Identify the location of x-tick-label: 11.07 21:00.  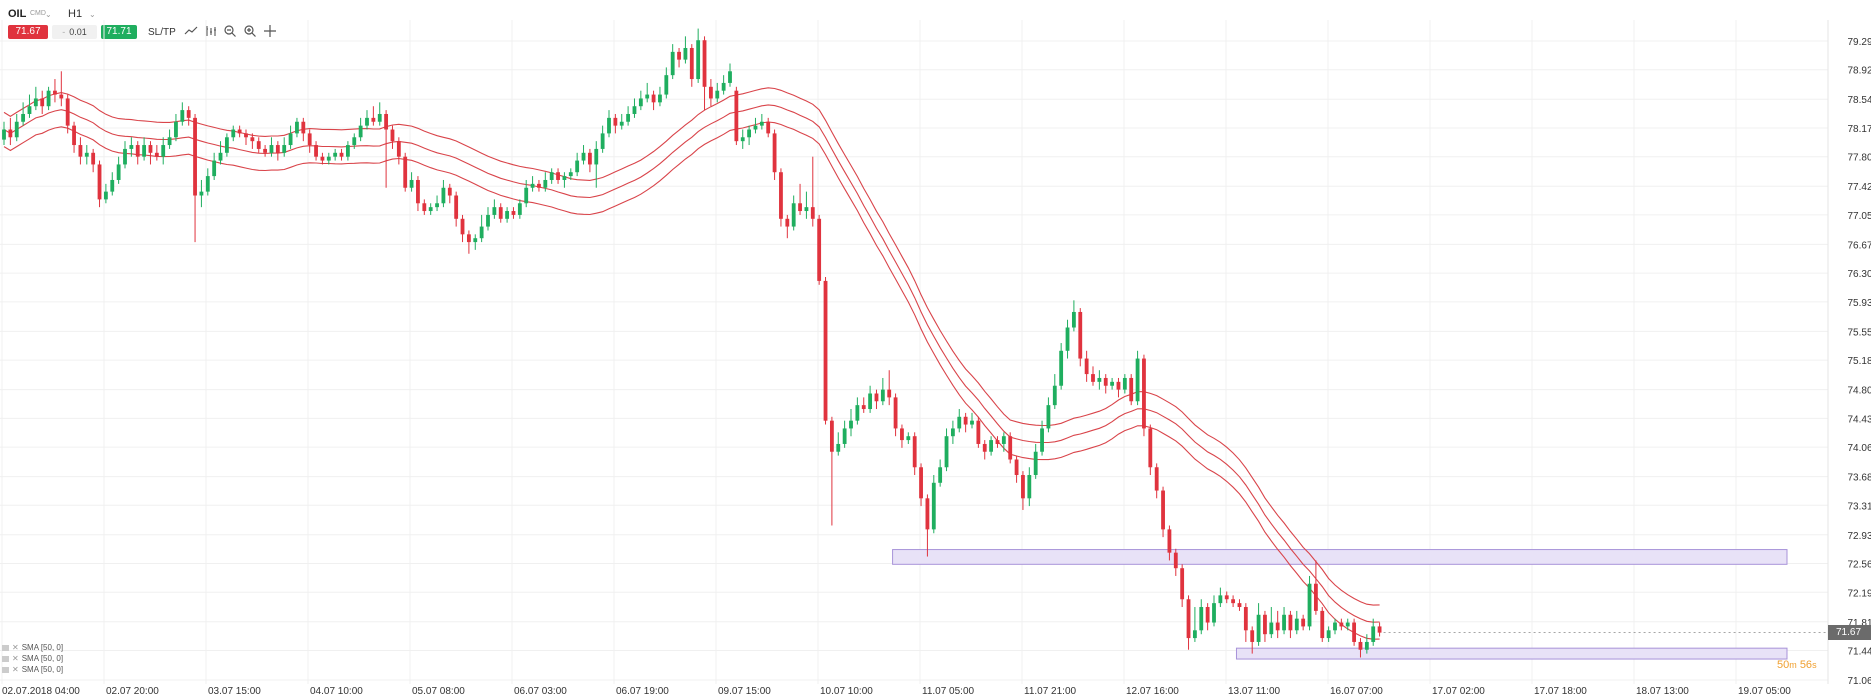
(1050, 691).